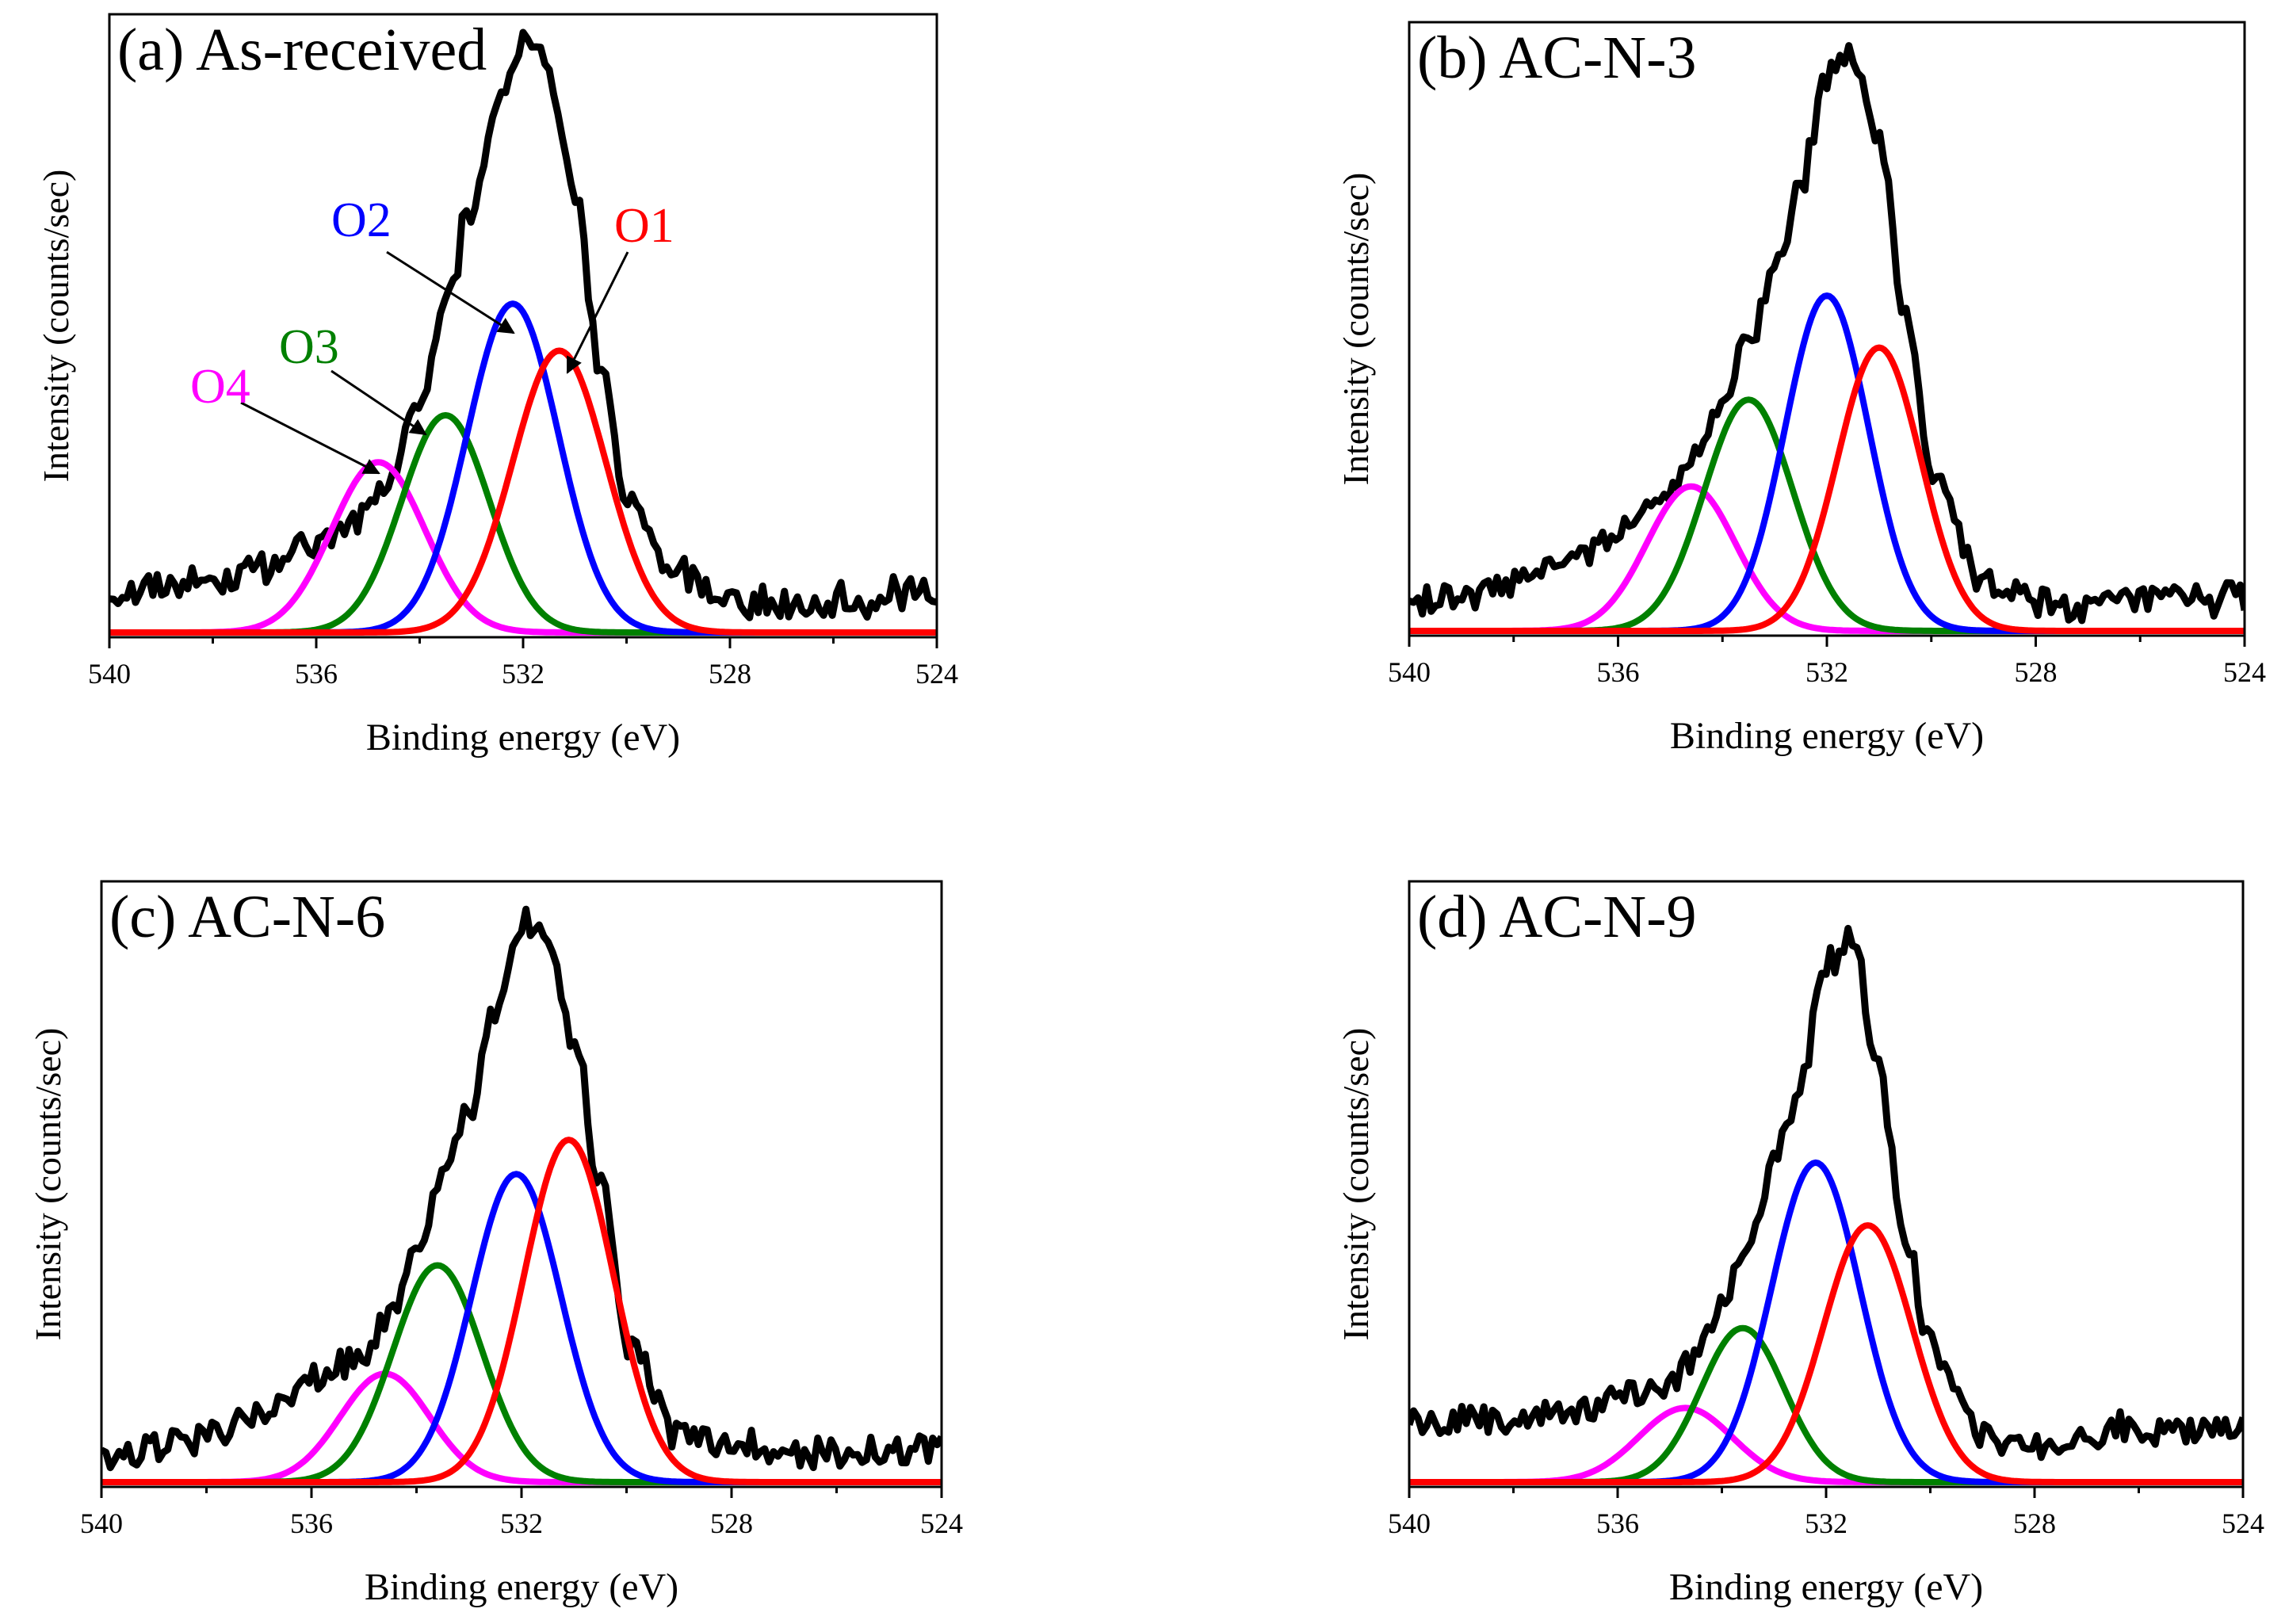 Image resolution: width=2285 pixels, height=1624 pixels. Describe the element at coordinates (1557, 58) in the screenshot. I see `panel-label: (b) AC-N-3` at that location.